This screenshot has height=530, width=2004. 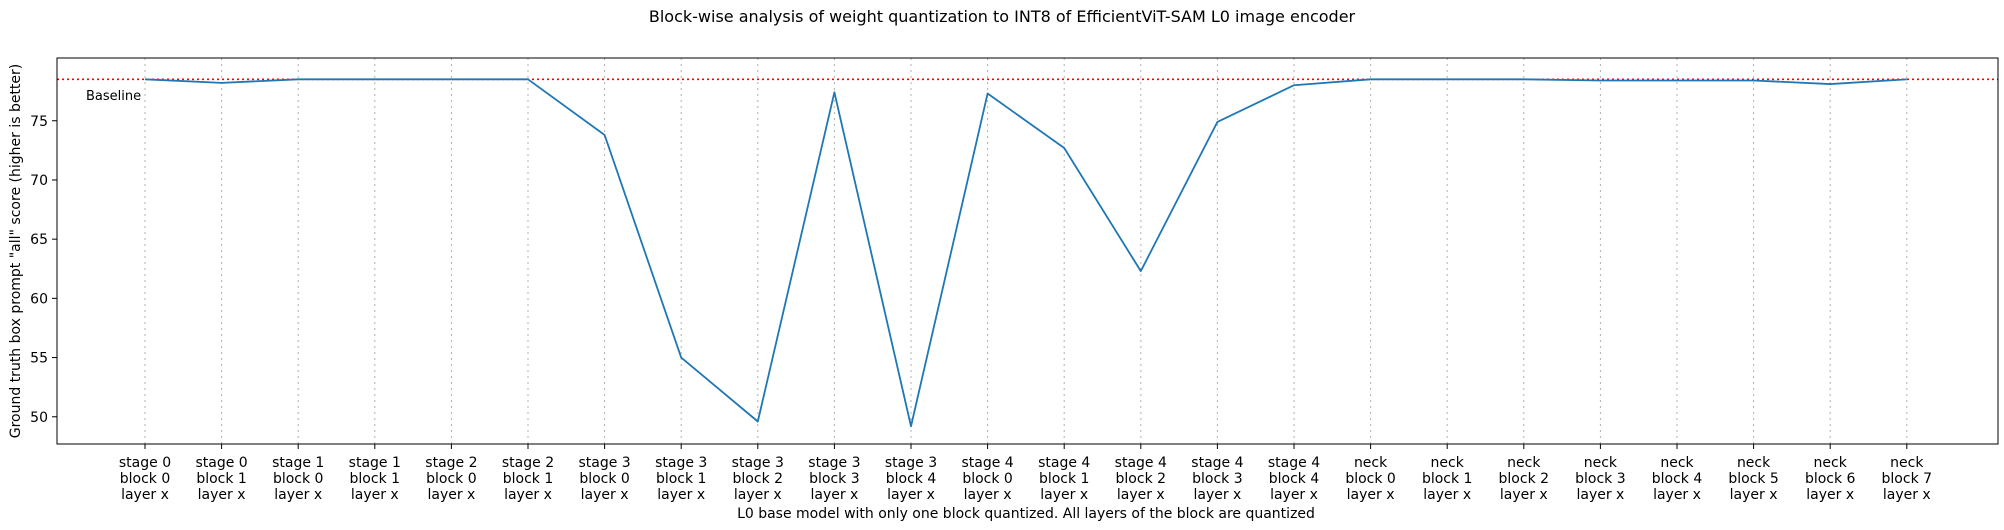 What do you see at coordinates (39, 359) in the screenshot?
I see `y-tick-label: 55` at bounding box center [39, 359].